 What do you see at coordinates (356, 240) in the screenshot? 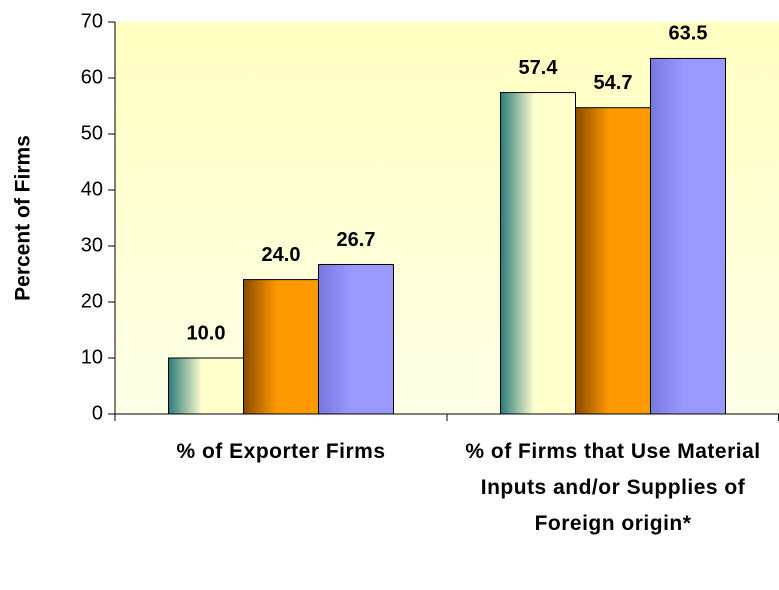
I see `data-label: 26.7` at bounding box center [356, 240].